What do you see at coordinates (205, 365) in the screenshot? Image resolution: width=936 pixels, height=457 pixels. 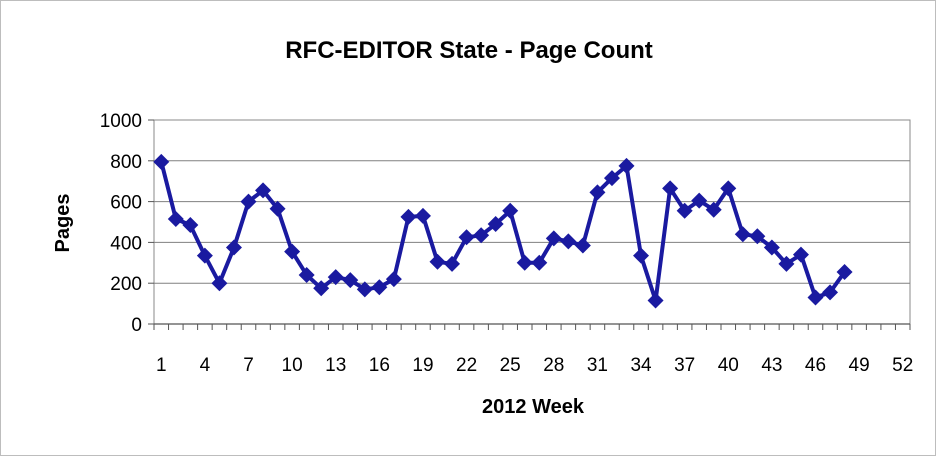 I see `x-tick-label: 4` at bounding box center [205, 365].